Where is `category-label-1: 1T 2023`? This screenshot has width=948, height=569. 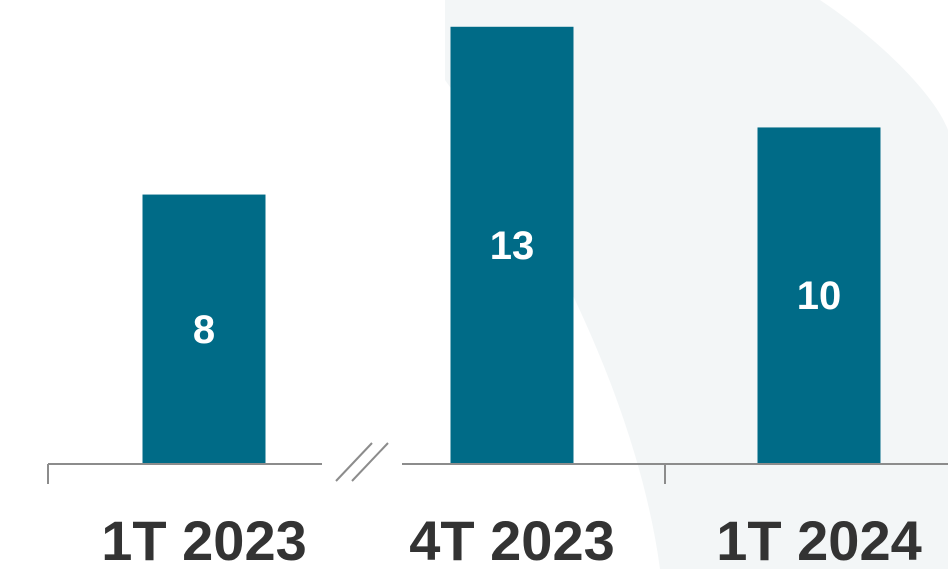
category-label-1: 1T 2023 is located at coordinates (204, 539).